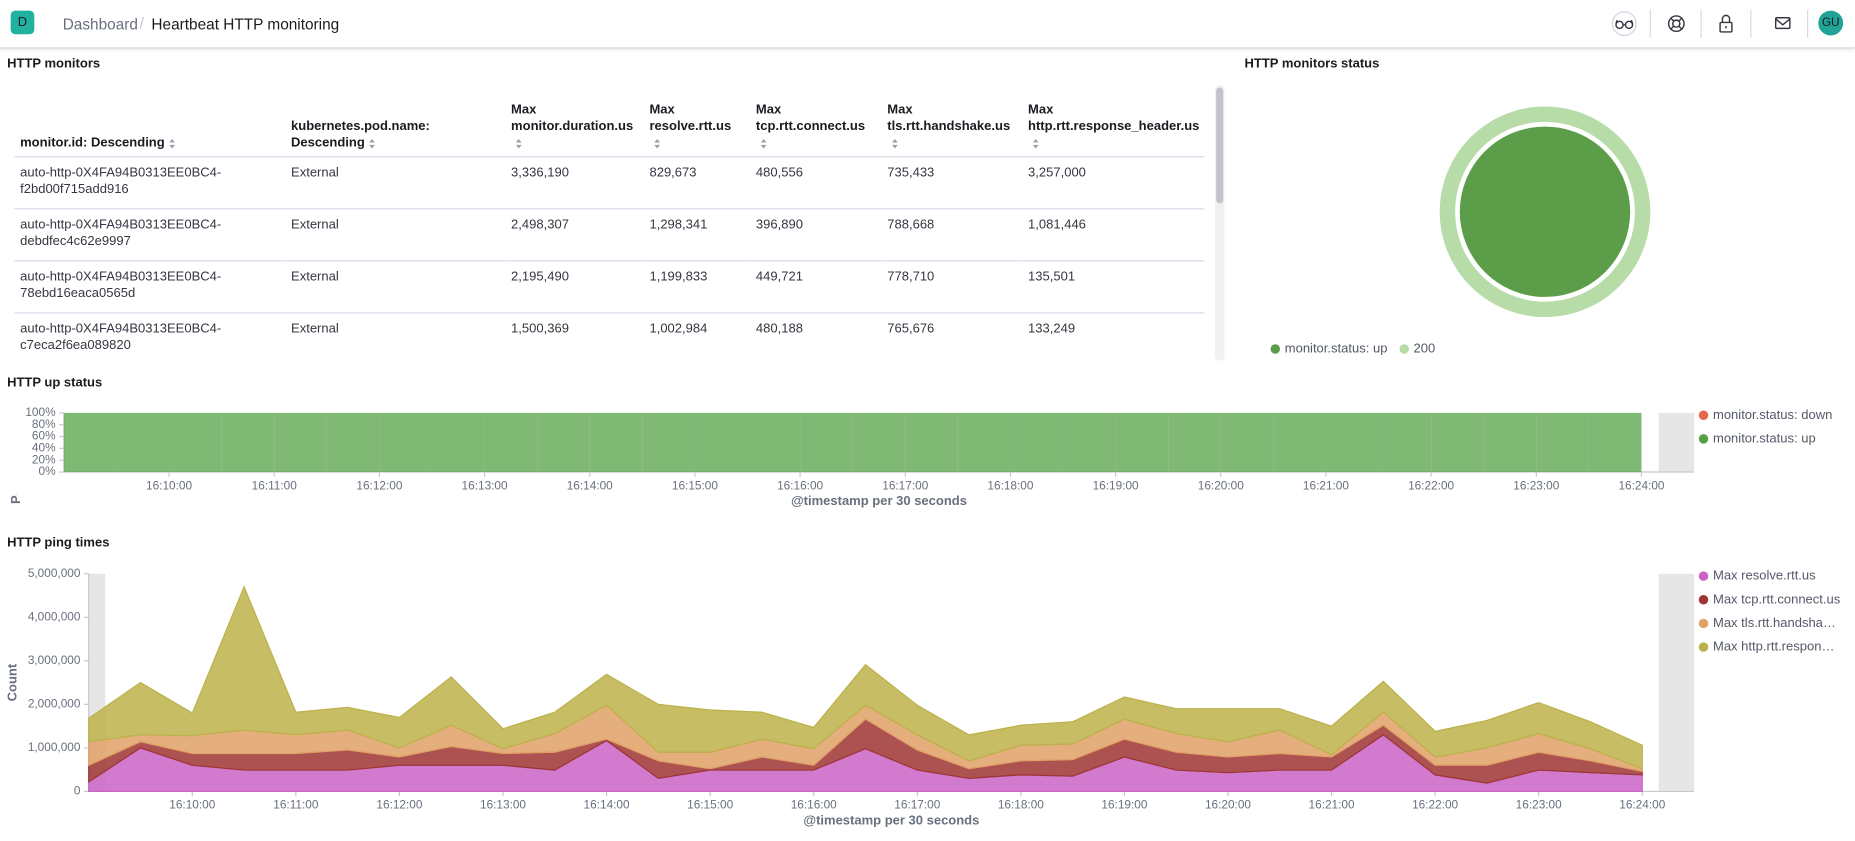 This screenshot has height=841, width=1855. Describe the element at coordinates (22, 22) in the screenshot. I see `app-logo: D` at that location.